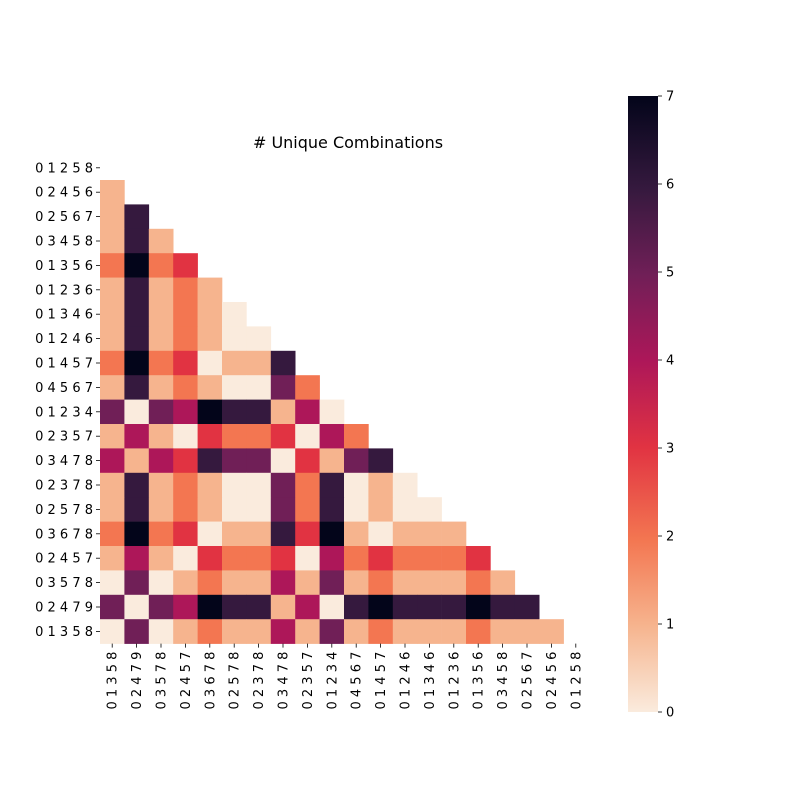 The height and width of the screenshot is (800, 800). Describe the element at coordinates (381, 681) in the screenshot. I see `column-tick-label: 0 1 4 5 7` at that location.